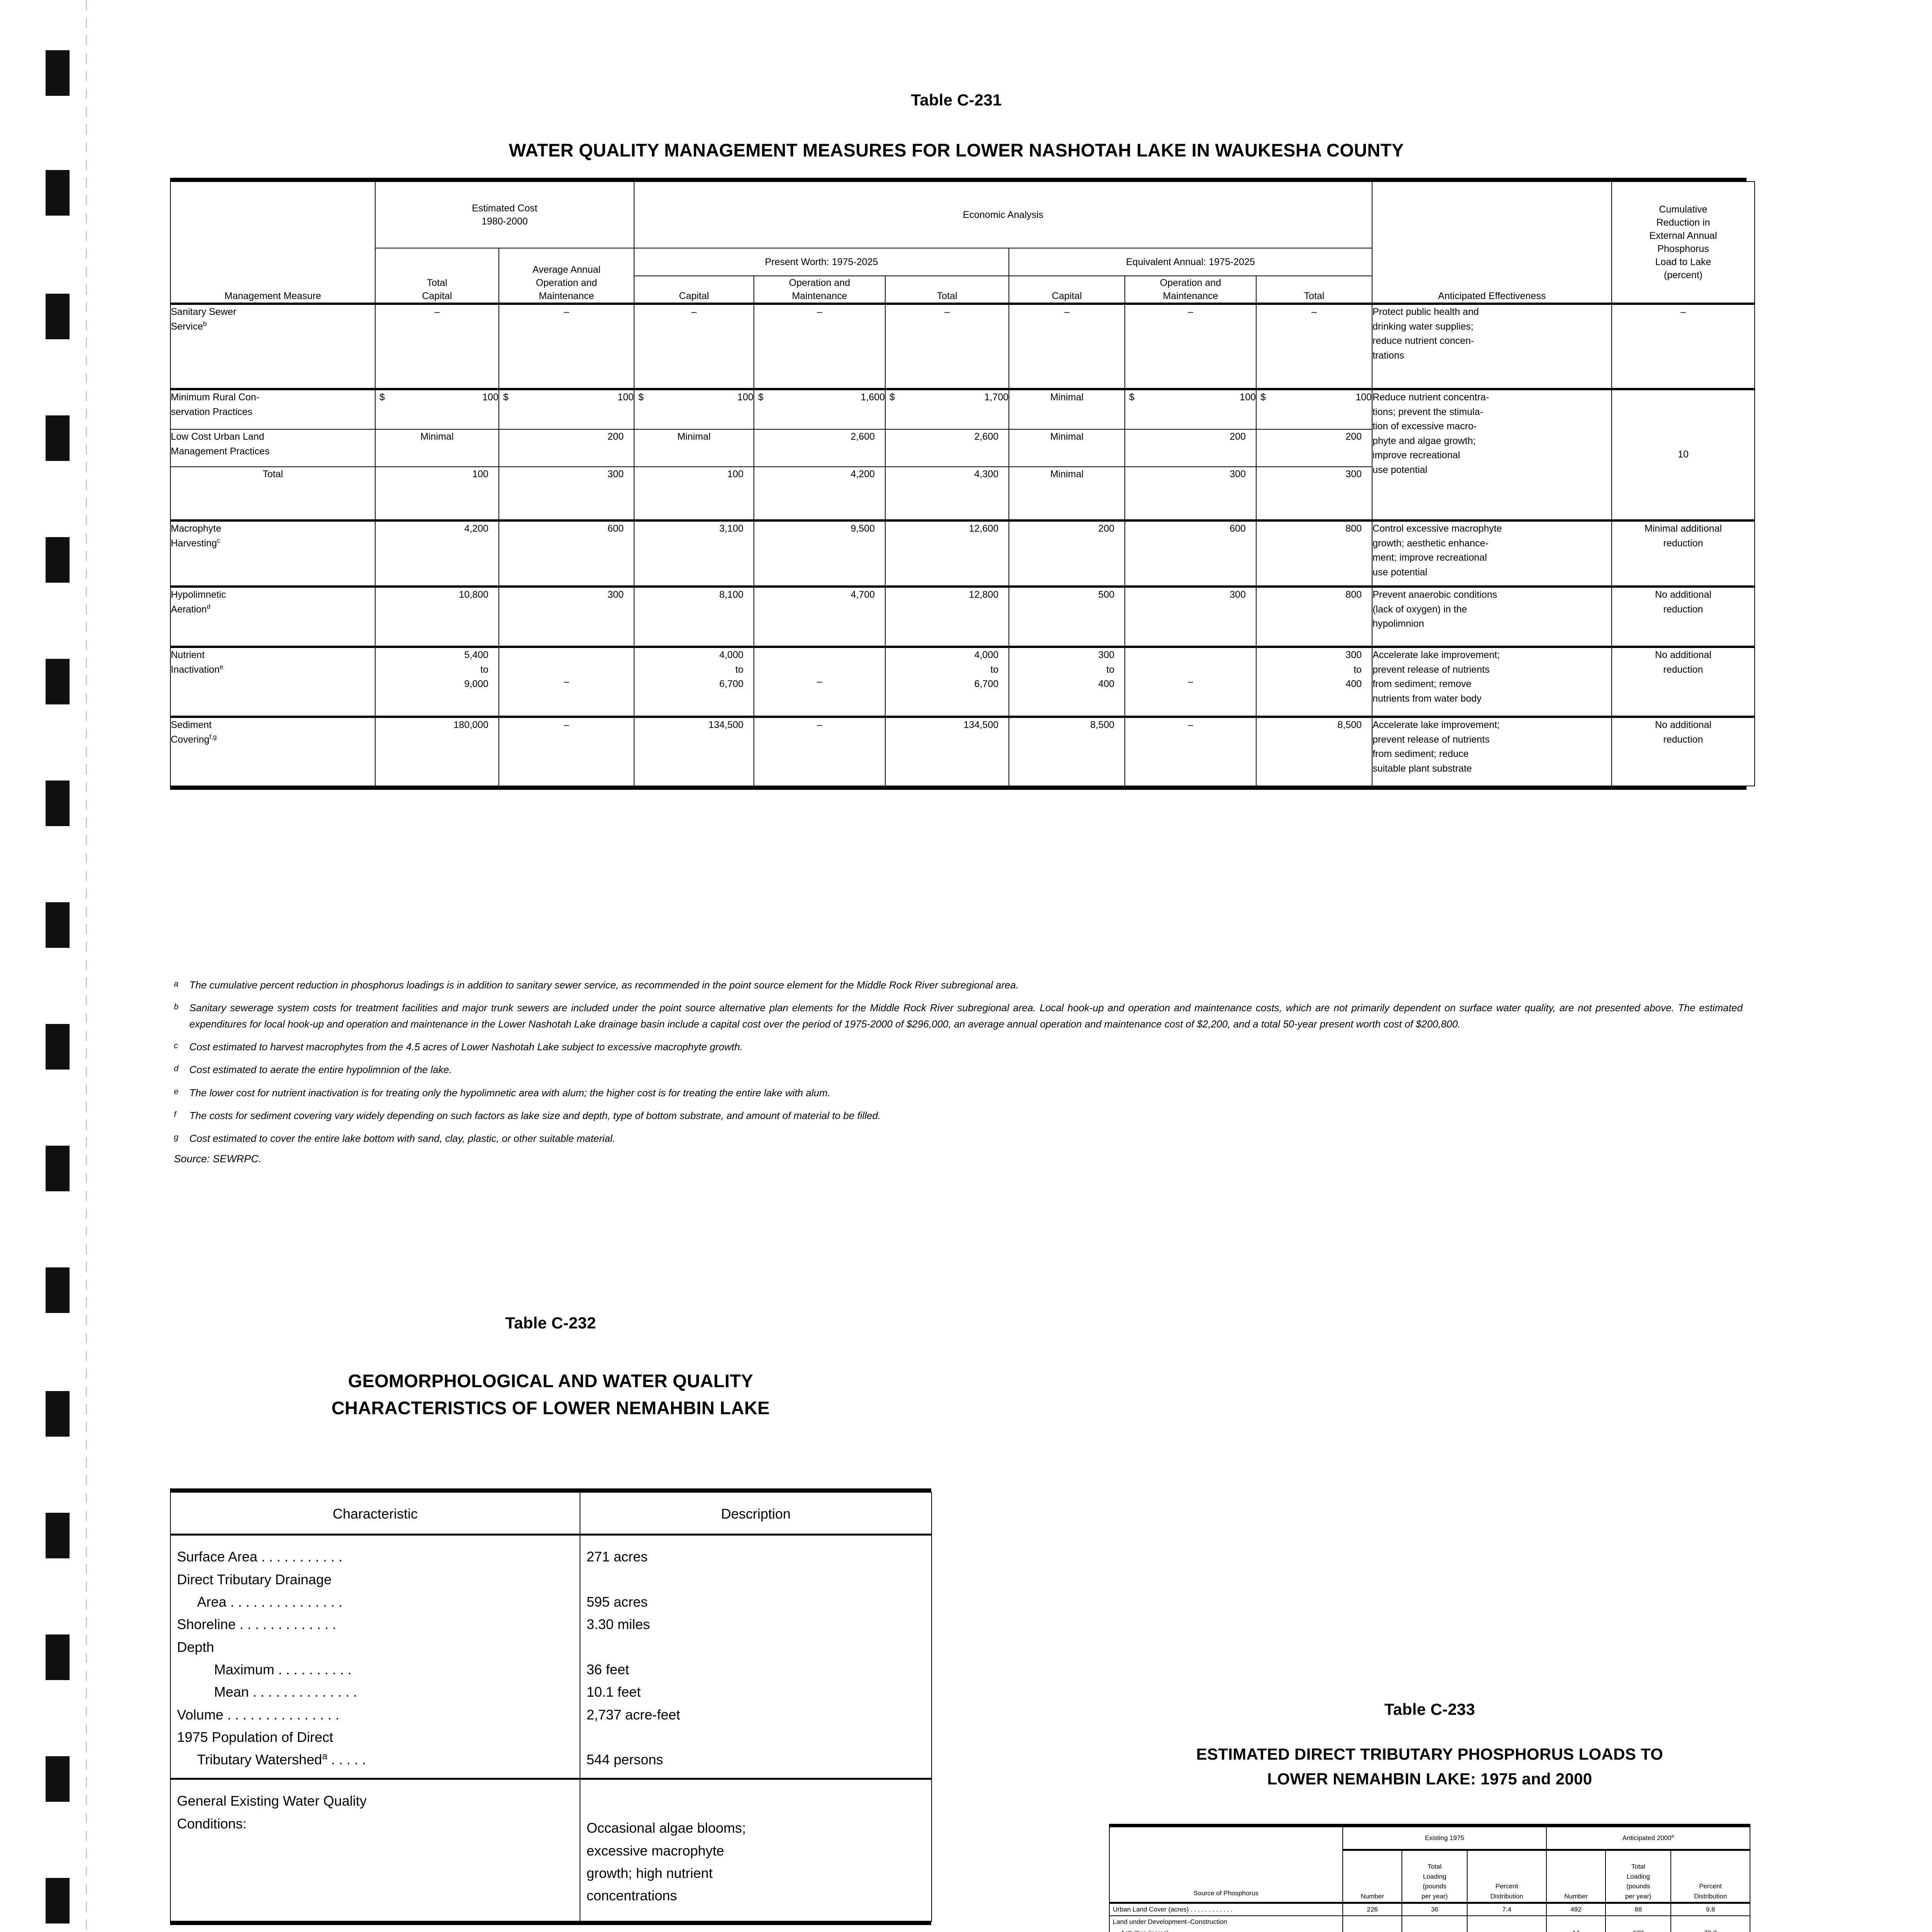  Describe the element at coordinates (567, 409) in the screenshot. I see `cell-avg-om: $100` at that location.